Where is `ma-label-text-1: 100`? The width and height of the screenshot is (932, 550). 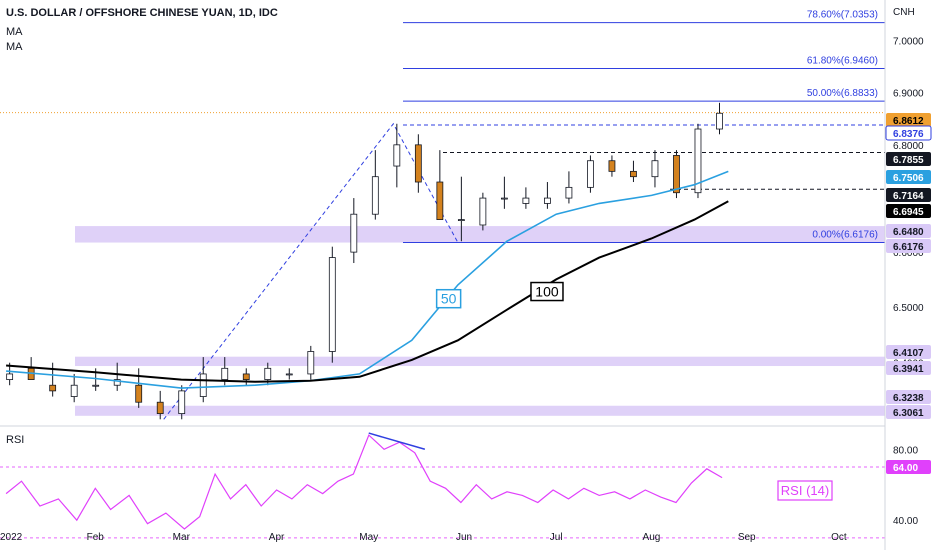 ma-label-text-1: 100 is located at coordinates (547, 292).